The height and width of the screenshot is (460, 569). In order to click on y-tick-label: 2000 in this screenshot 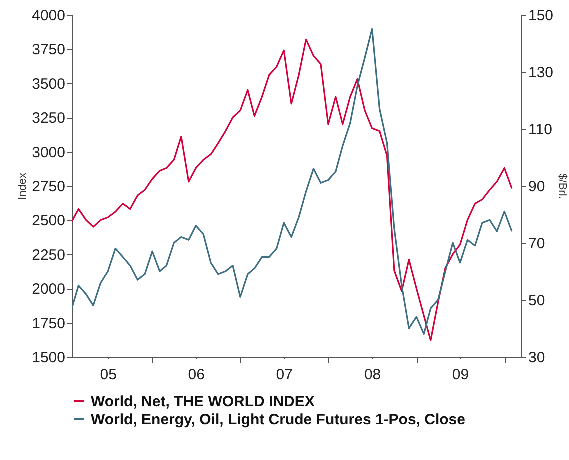, I will do `click(49, 289)`.